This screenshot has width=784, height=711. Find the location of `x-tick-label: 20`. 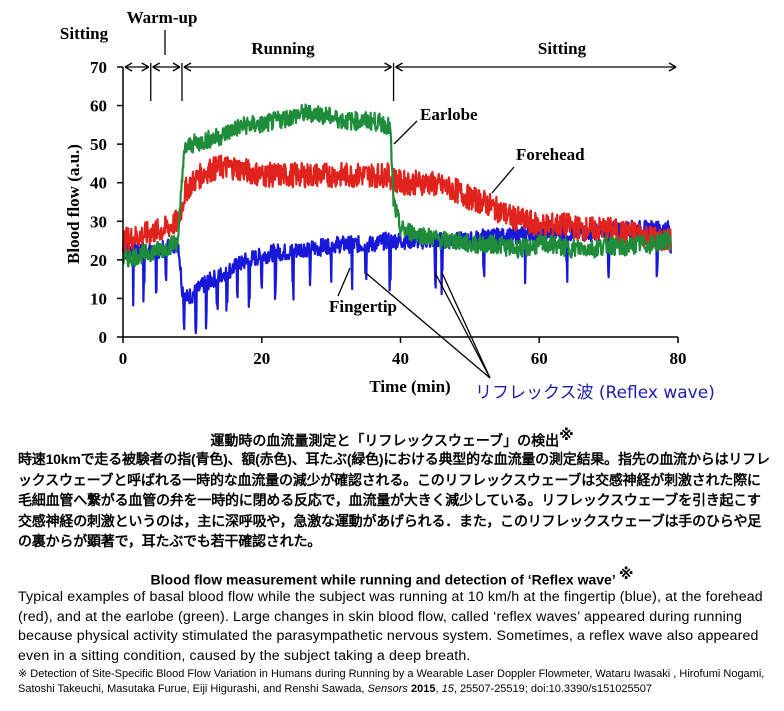

x-tick-label: 20 is located at coordinates (261, 358).